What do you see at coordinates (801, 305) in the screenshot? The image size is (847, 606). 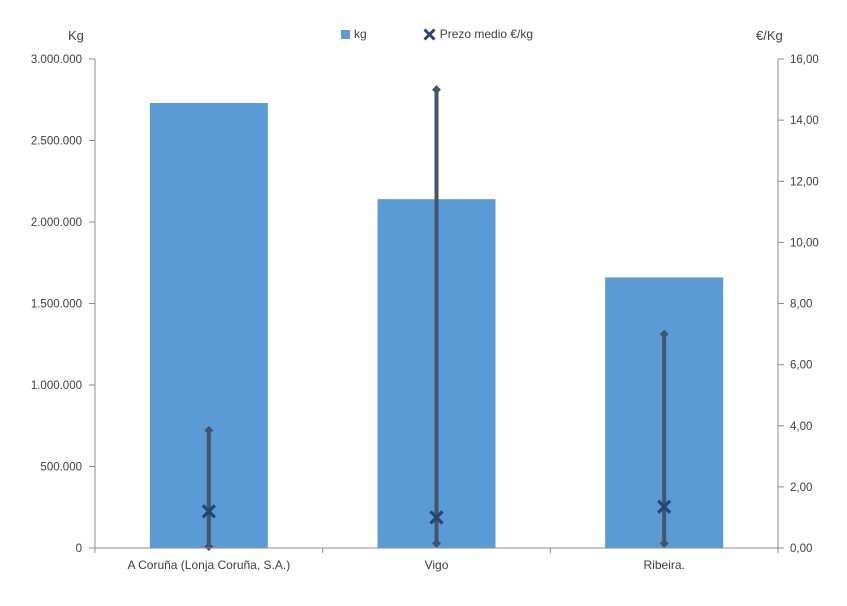 I see `right-axis-tick-label: 8,00` at bounding box center [801, 305].